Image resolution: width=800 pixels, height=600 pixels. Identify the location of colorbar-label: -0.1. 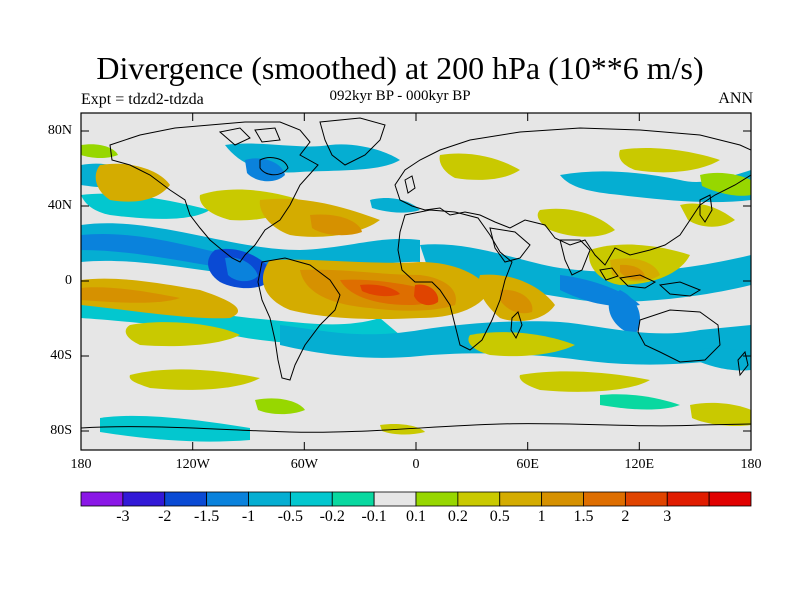
(374, 516).